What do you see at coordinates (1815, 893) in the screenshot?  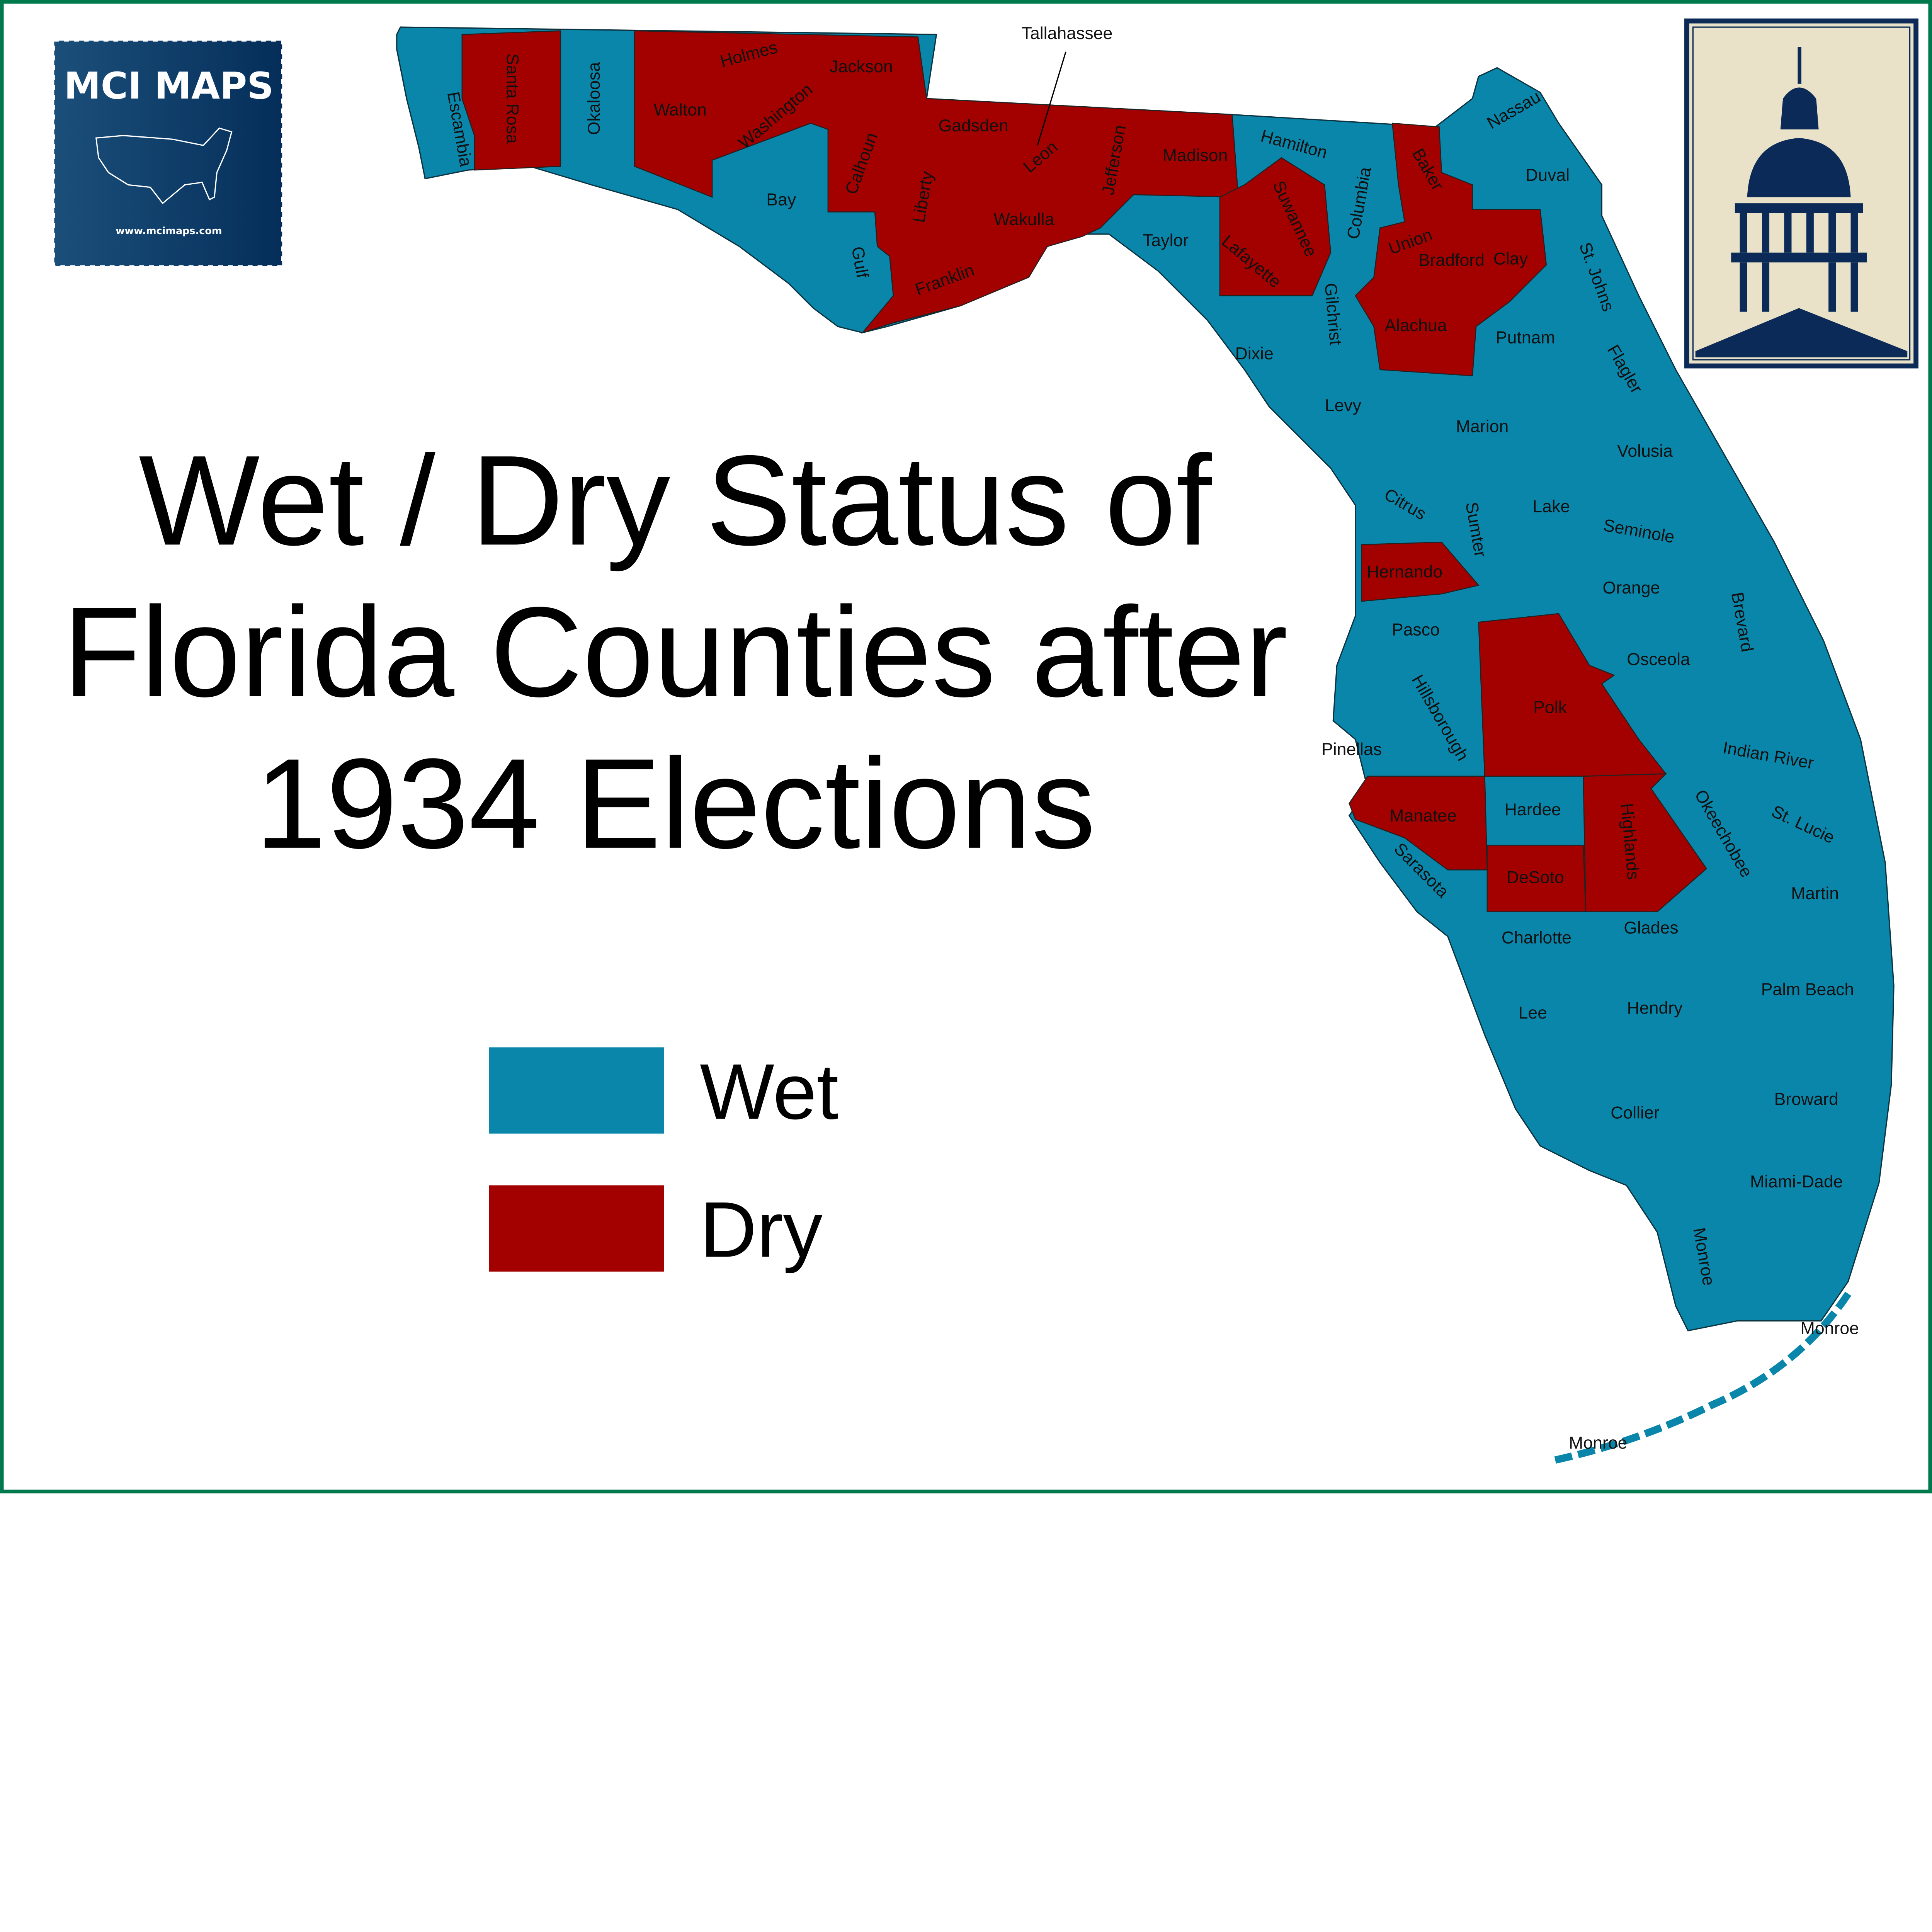 I see `county-label: Martin` at bounding box center [1815, 893].